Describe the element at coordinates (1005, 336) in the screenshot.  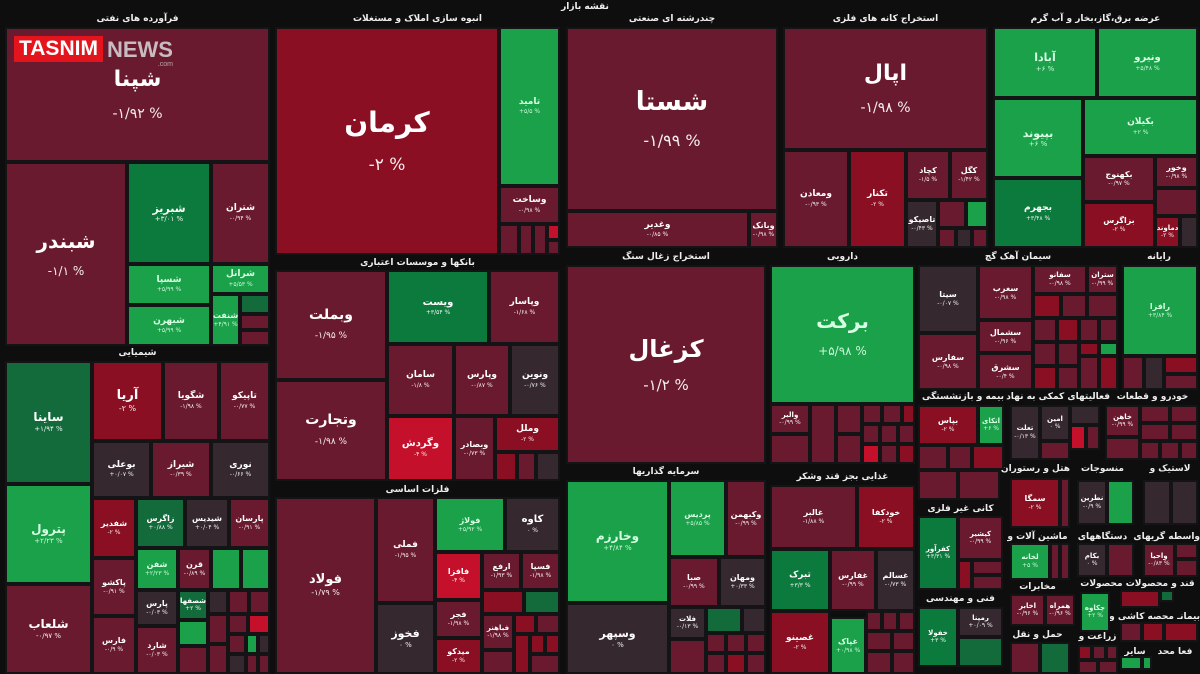
I see `stock-tile: سشمال -۰/۹۶ %` at that location.